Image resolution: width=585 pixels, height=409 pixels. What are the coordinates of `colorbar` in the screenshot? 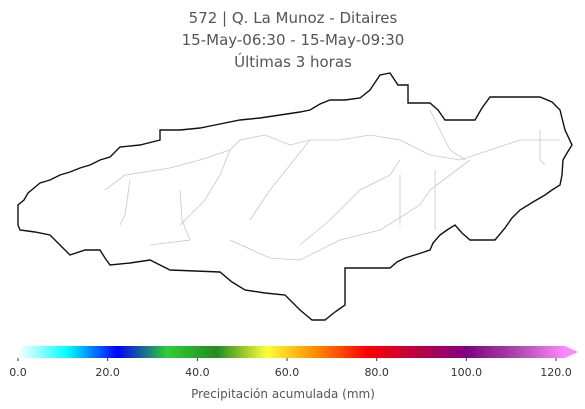 It's located at (291, 352).